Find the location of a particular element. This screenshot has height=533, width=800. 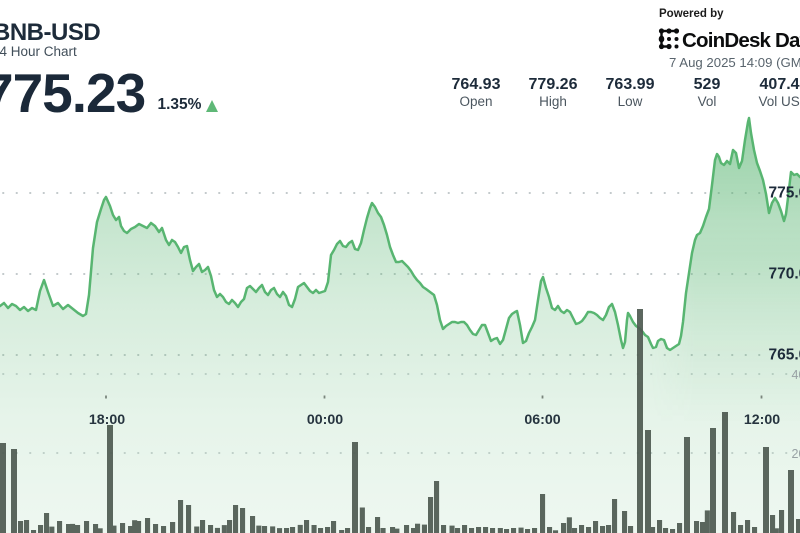

svg-text: 775.0 is located at coordinates (784, 193).